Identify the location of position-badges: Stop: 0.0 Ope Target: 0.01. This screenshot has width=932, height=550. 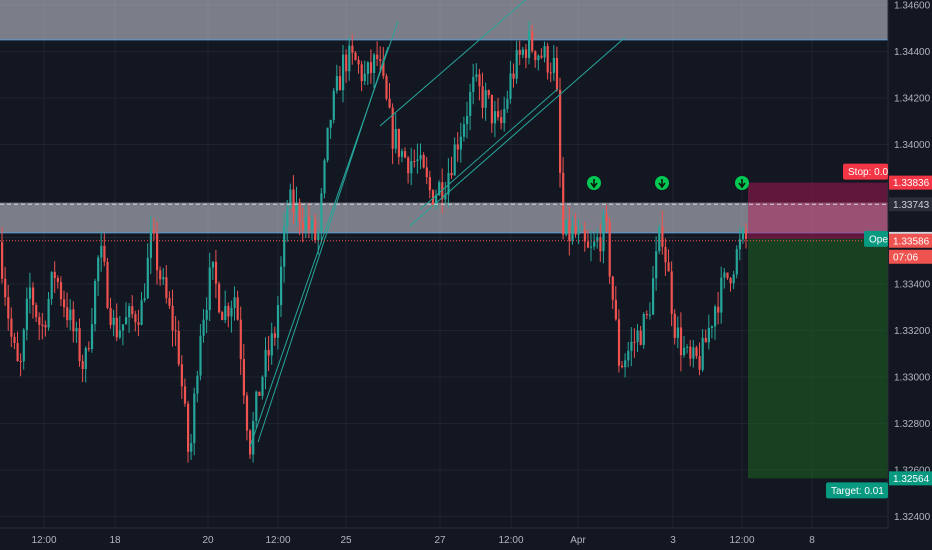
(857, 331).